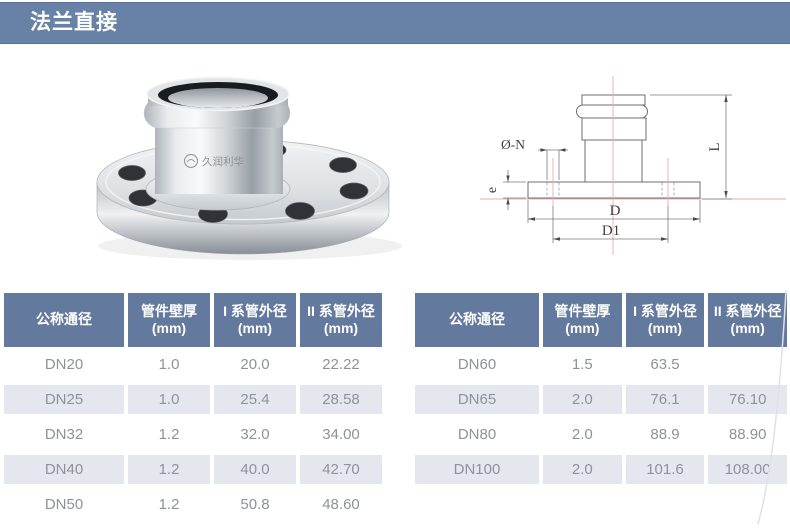  What do you see at coordinates (218, 98) in the screenshot?
I see `bore` at bounding box center [218, 98].